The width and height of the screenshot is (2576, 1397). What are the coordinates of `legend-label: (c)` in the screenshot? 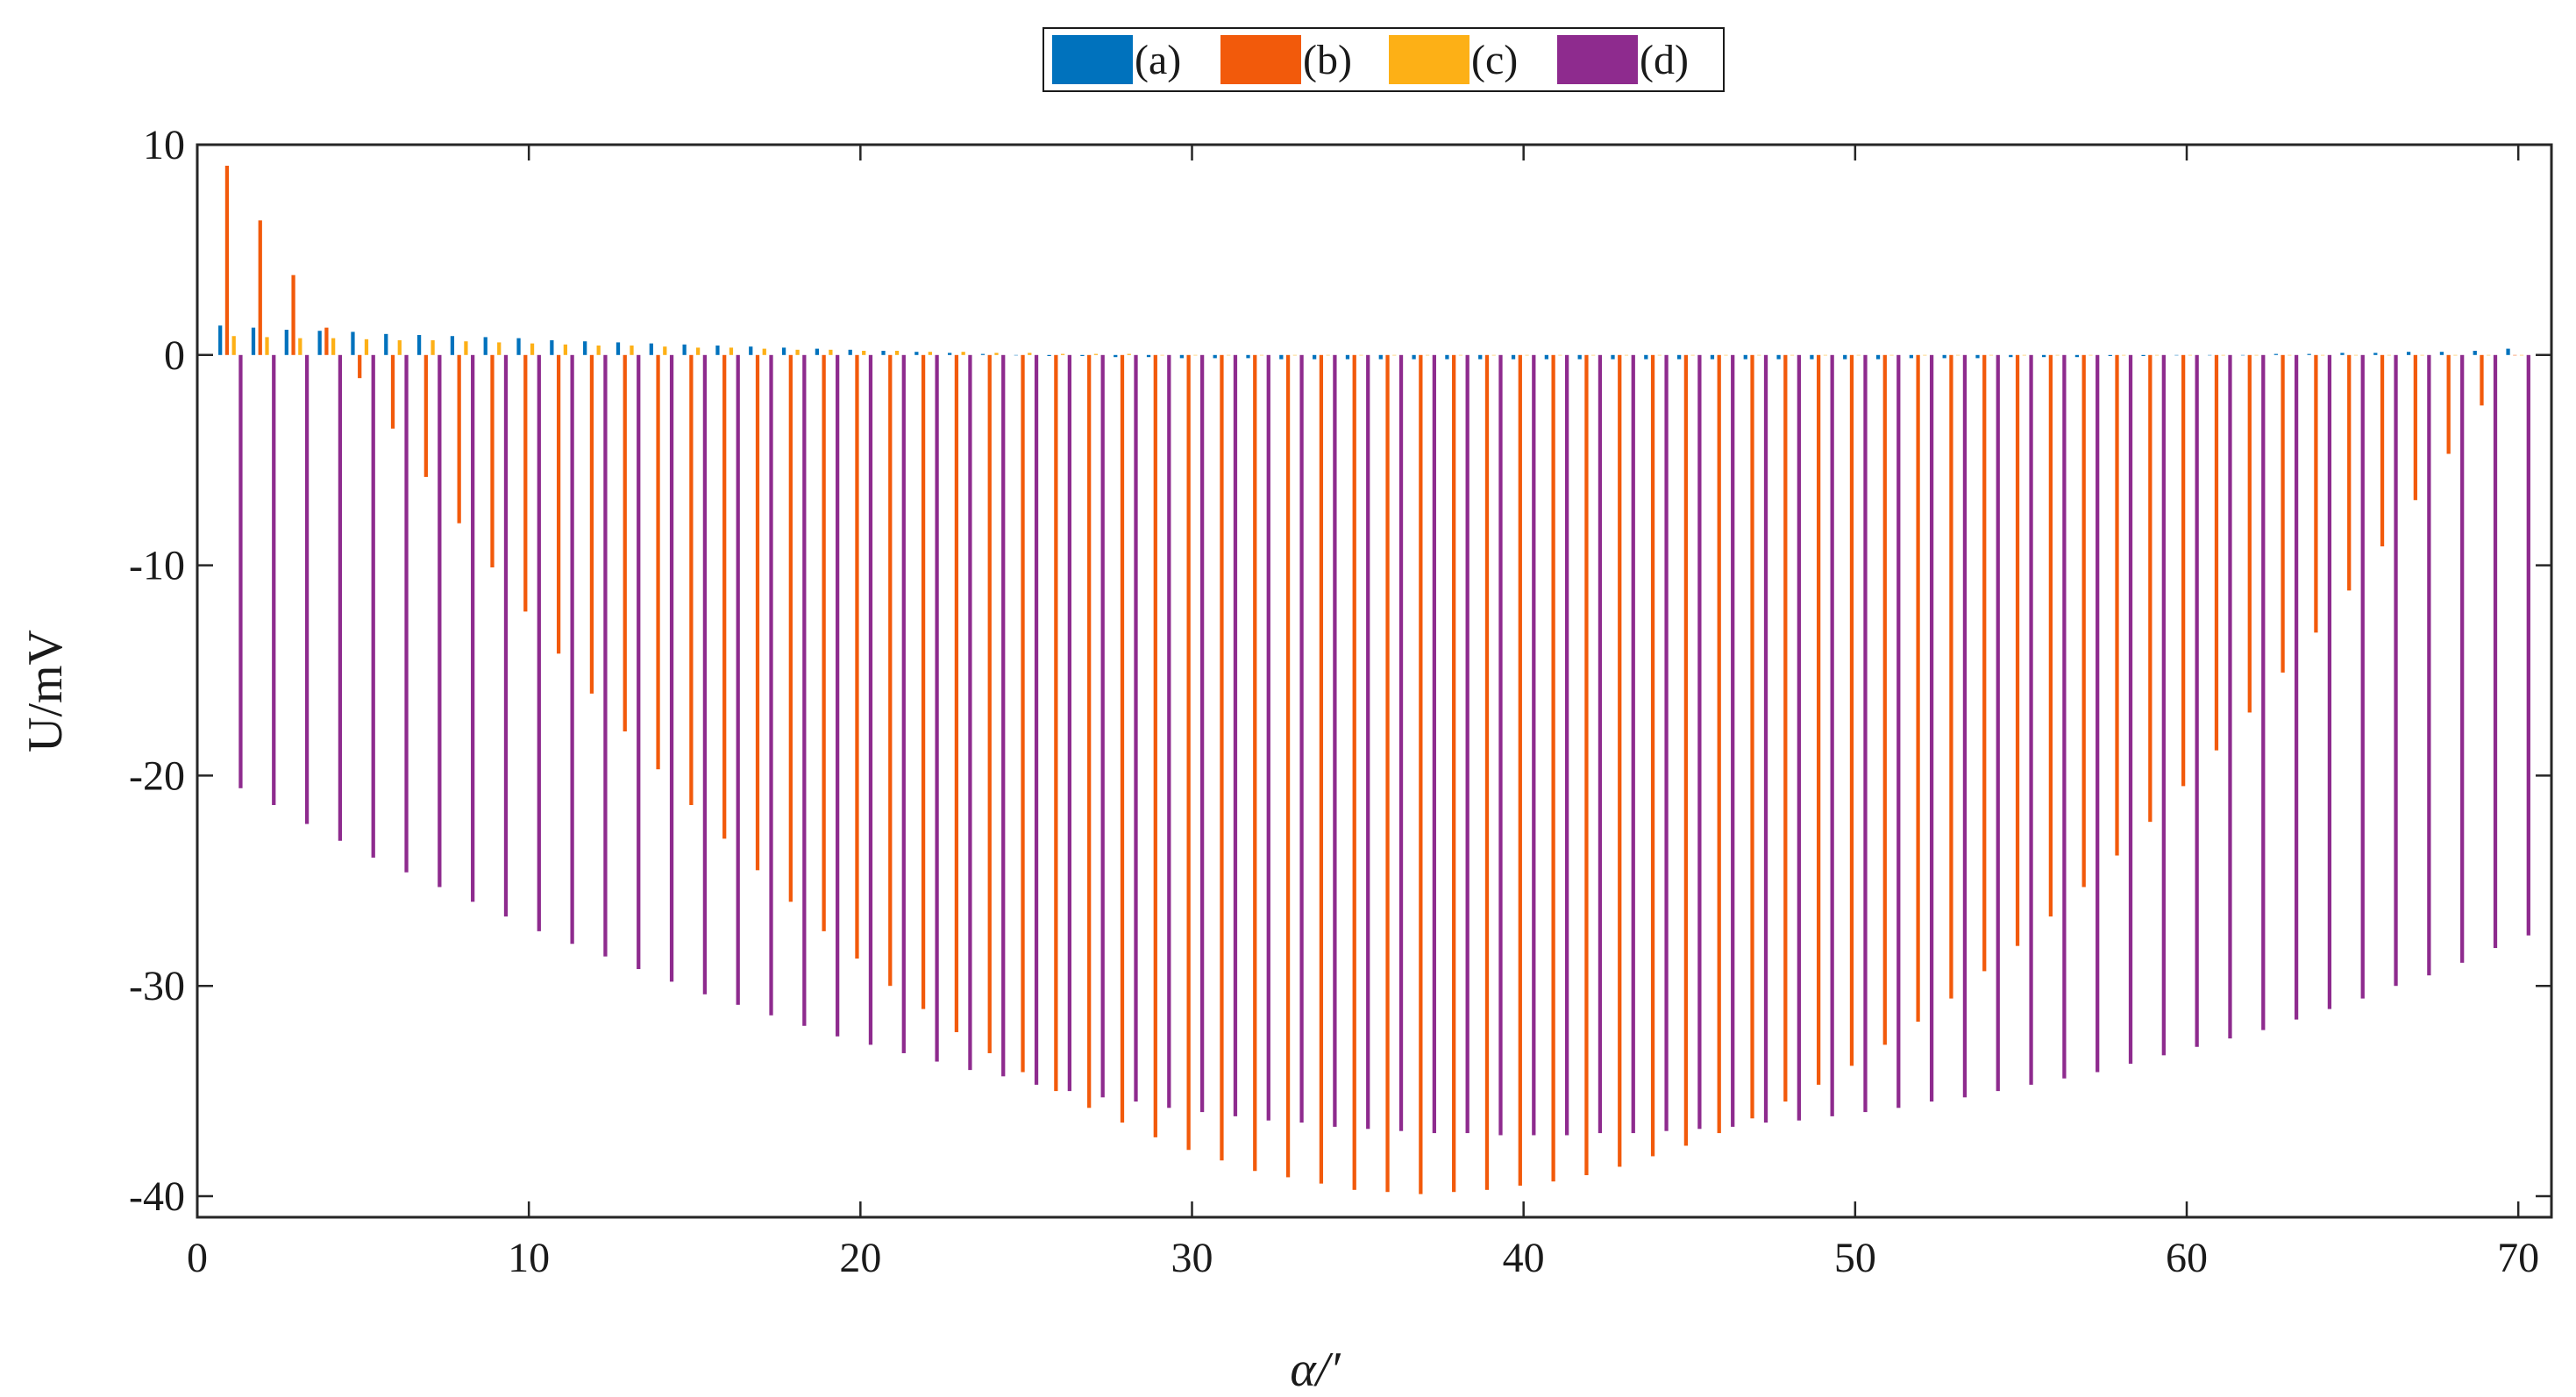 It's located at (1494, 60).